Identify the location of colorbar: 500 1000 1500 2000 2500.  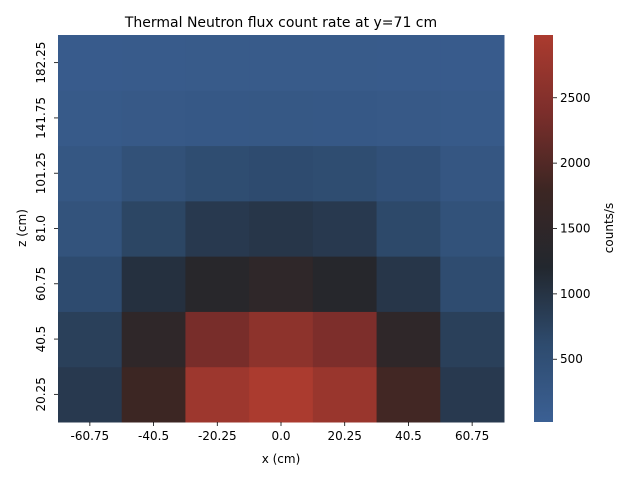
(562, 228).